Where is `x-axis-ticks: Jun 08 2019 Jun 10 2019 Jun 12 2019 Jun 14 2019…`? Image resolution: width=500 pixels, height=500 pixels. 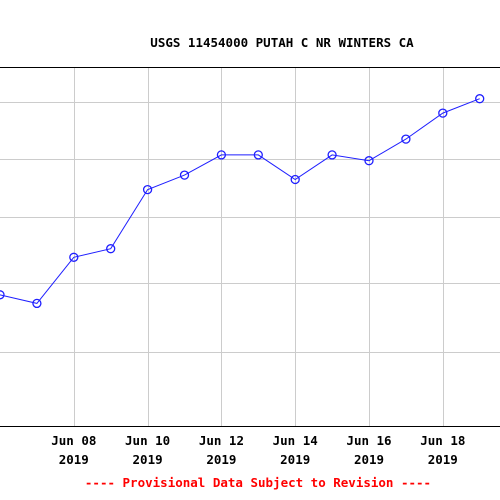
x-axis-ticks: Jun 08 2019 Jun 10 2019 Jun 12 2019 Jun 14 2019… is located at coordinates (258, 450).